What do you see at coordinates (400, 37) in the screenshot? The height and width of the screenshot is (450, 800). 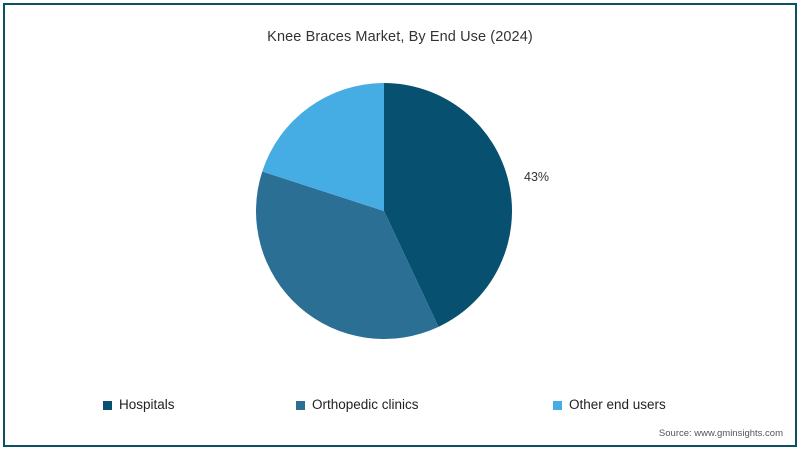 I see `chart-title: Knee Braces Market, By End Use (2024)` at bounding box center [400, 37].